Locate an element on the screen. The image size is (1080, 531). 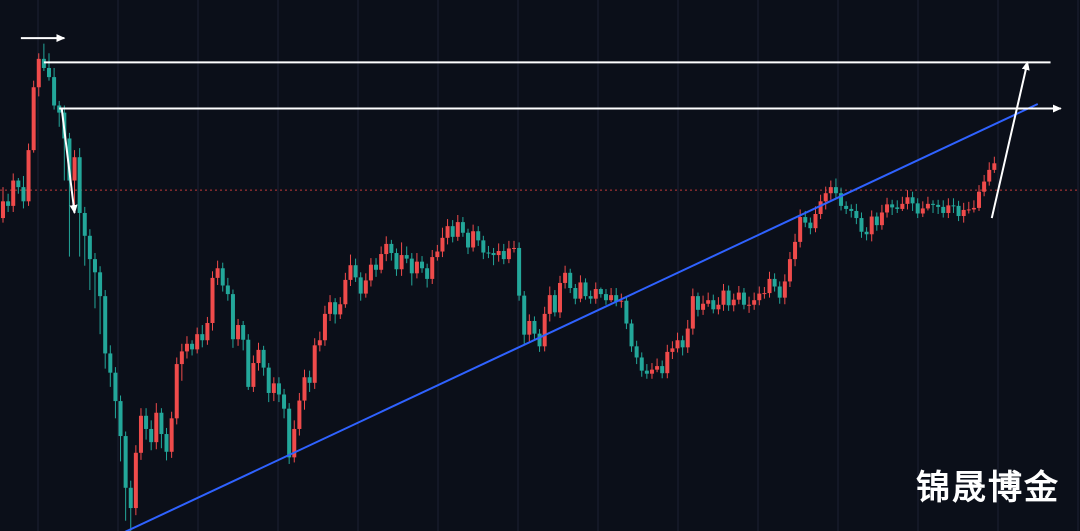
annotation-arrow is located at coordinates (69, 161).